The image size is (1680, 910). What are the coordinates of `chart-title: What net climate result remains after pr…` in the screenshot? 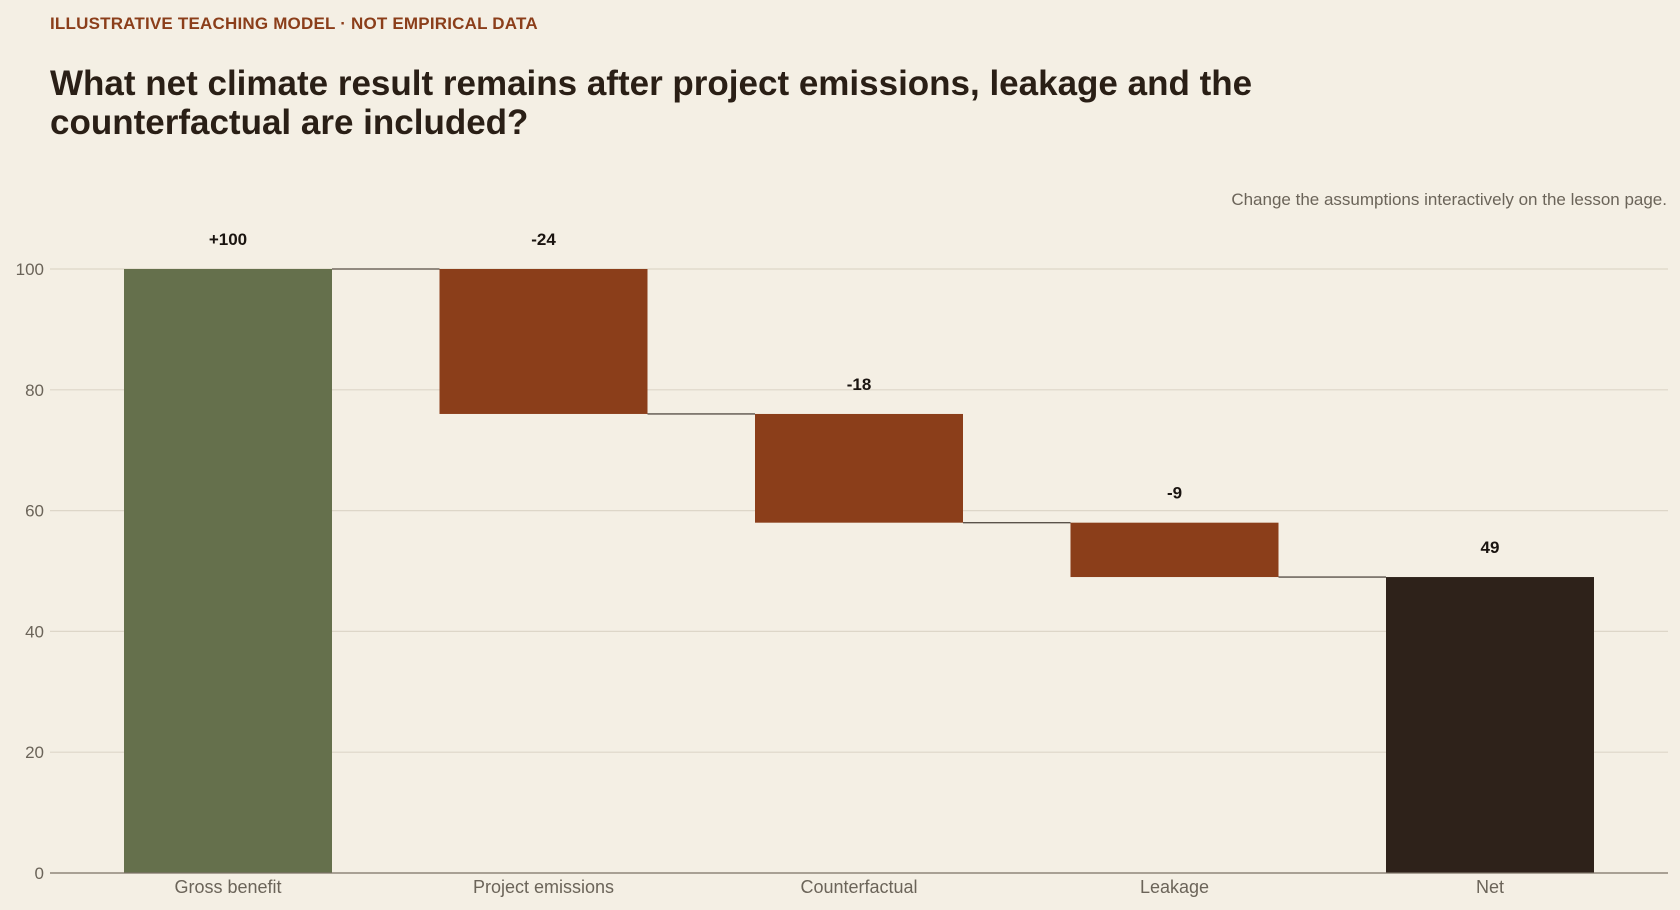 It's located at (651, 103).